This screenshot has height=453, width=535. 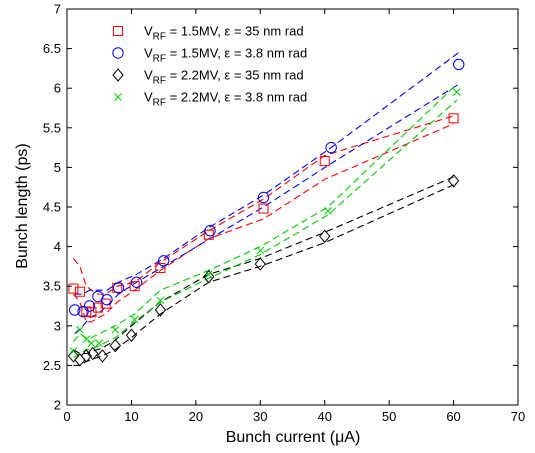 I want to click on y-tick-label: 5.5, so click(x=52, y=127).